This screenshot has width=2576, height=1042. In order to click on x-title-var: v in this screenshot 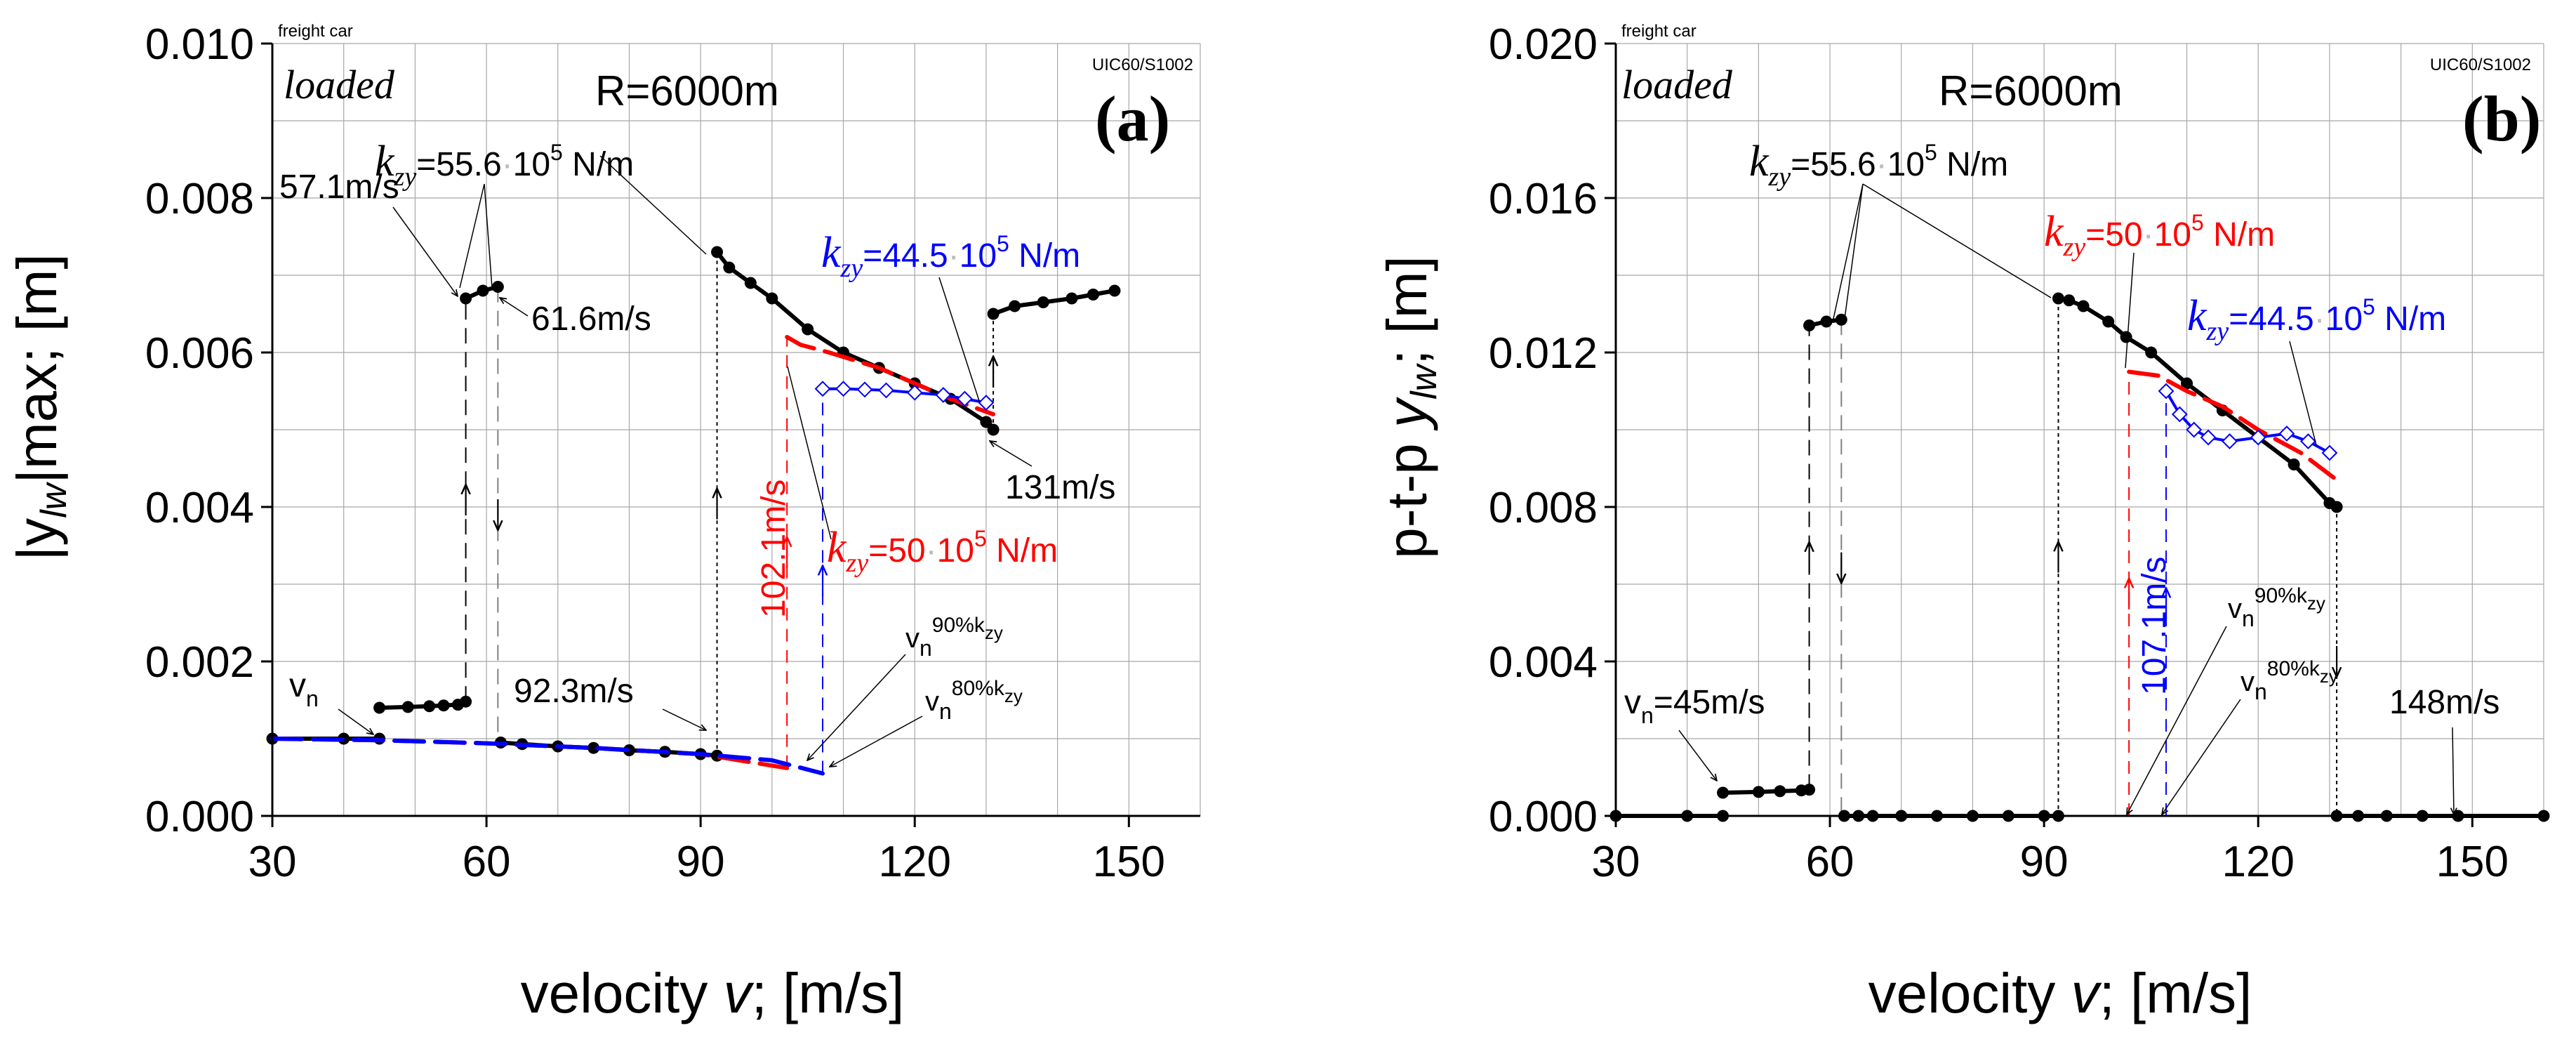, I will do `click(740, 993)`.